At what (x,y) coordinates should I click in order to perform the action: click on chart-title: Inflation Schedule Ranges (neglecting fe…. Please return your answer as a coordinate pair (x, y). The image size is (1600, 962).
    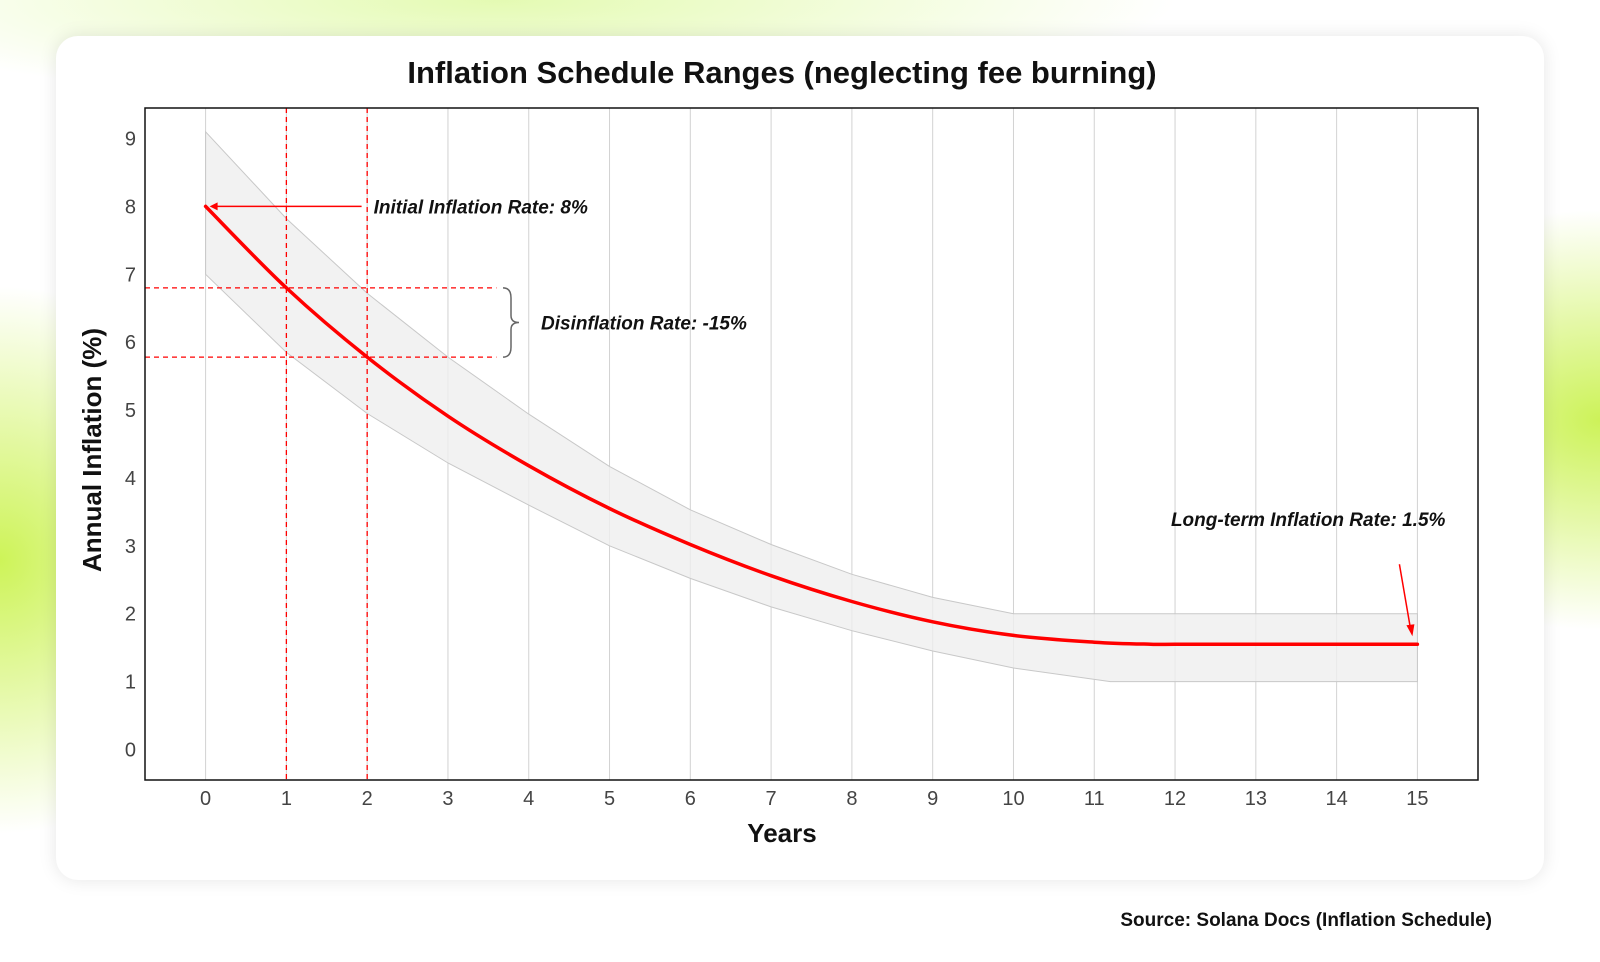
    Looking at the image, I should click on (781, 72).